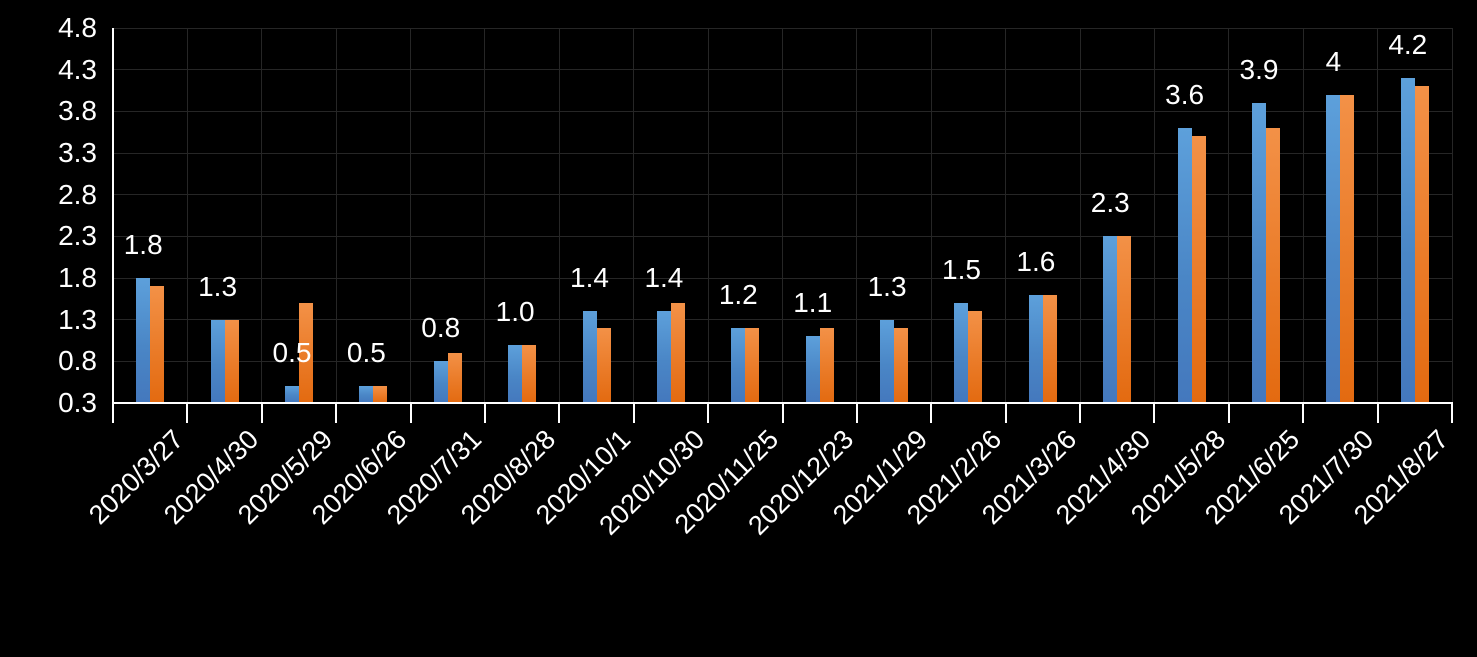 The image size is (1477, 657). I want to click on bar-value-label: 1.8, so click(143, 244).